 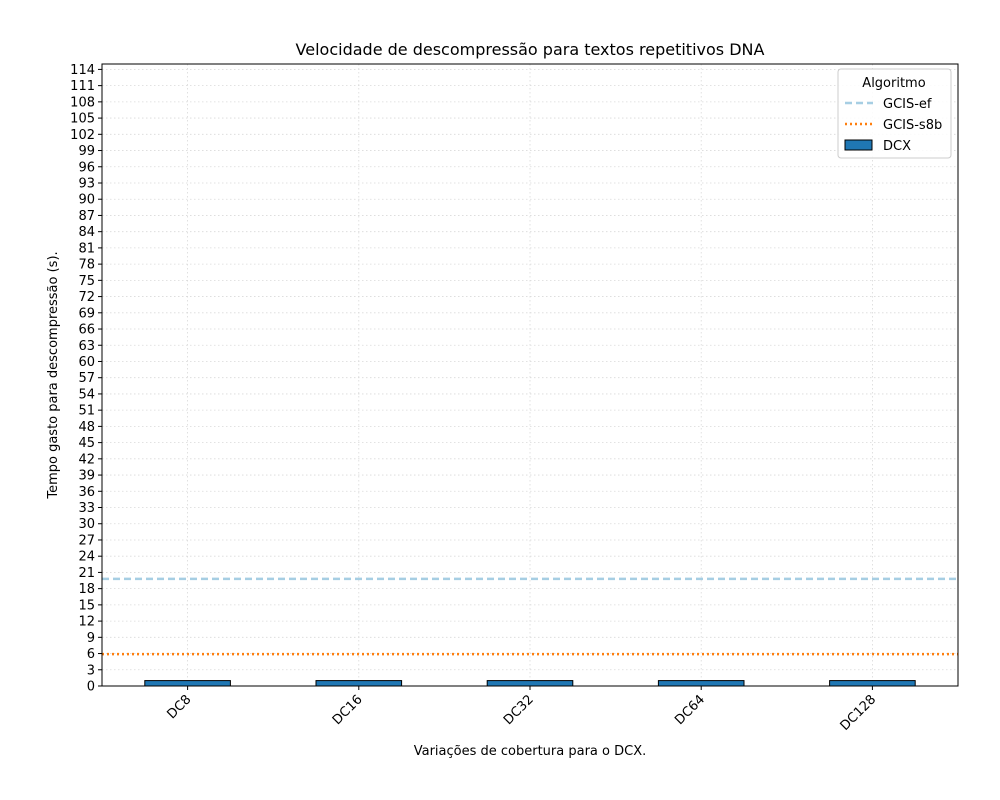 What do you see at coordinates (82, 102) in the screenshot?
I see `y-tick-label: 108` at bounding box center [82, 102].